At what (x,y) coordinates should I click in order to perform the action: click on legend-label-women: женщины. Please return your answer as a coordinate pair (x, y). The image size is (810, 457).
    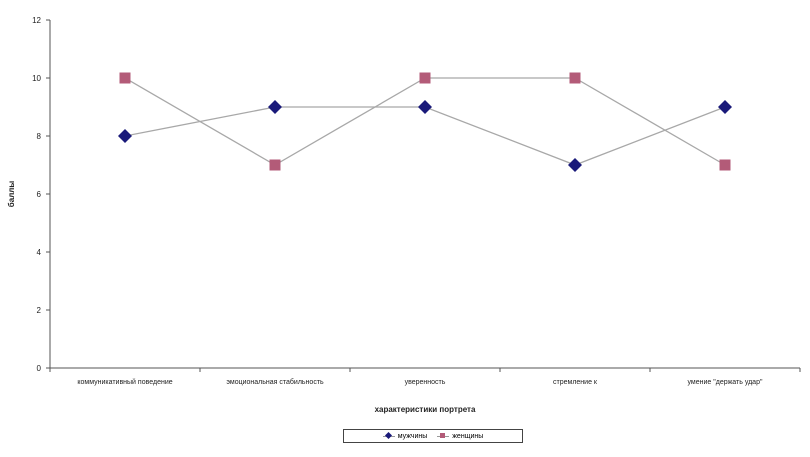
    Looking at the image, I should click on (468, 436).